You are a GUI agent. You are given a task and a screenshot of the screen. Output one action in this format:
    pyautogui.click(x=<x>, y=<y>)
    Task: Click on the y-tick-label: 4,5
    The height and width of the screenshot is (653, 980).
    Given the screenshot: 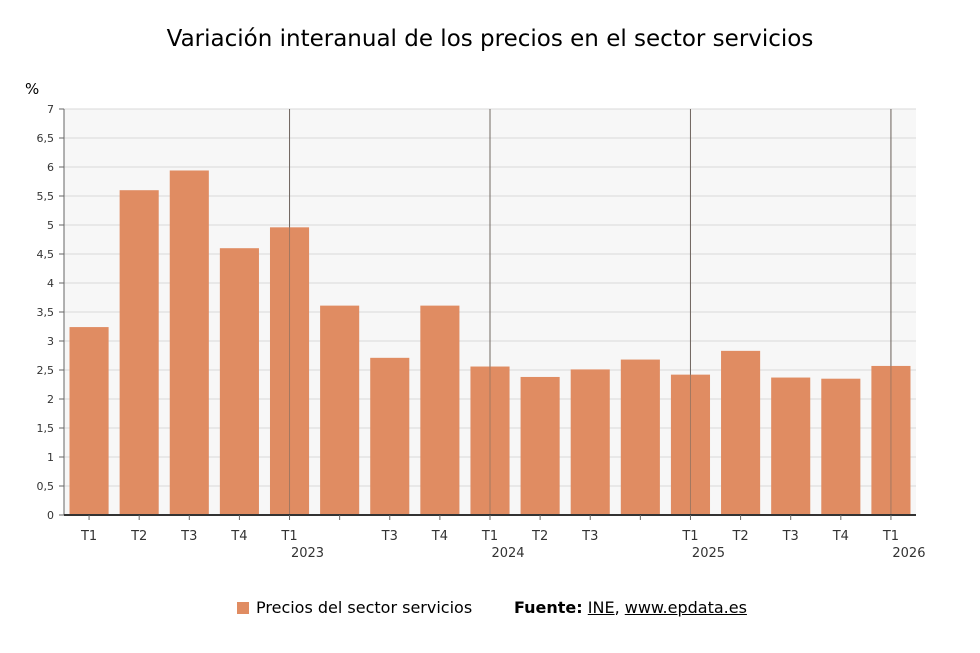 What is the action you would take?
    pyautogui.click(x=46, y=254)
    